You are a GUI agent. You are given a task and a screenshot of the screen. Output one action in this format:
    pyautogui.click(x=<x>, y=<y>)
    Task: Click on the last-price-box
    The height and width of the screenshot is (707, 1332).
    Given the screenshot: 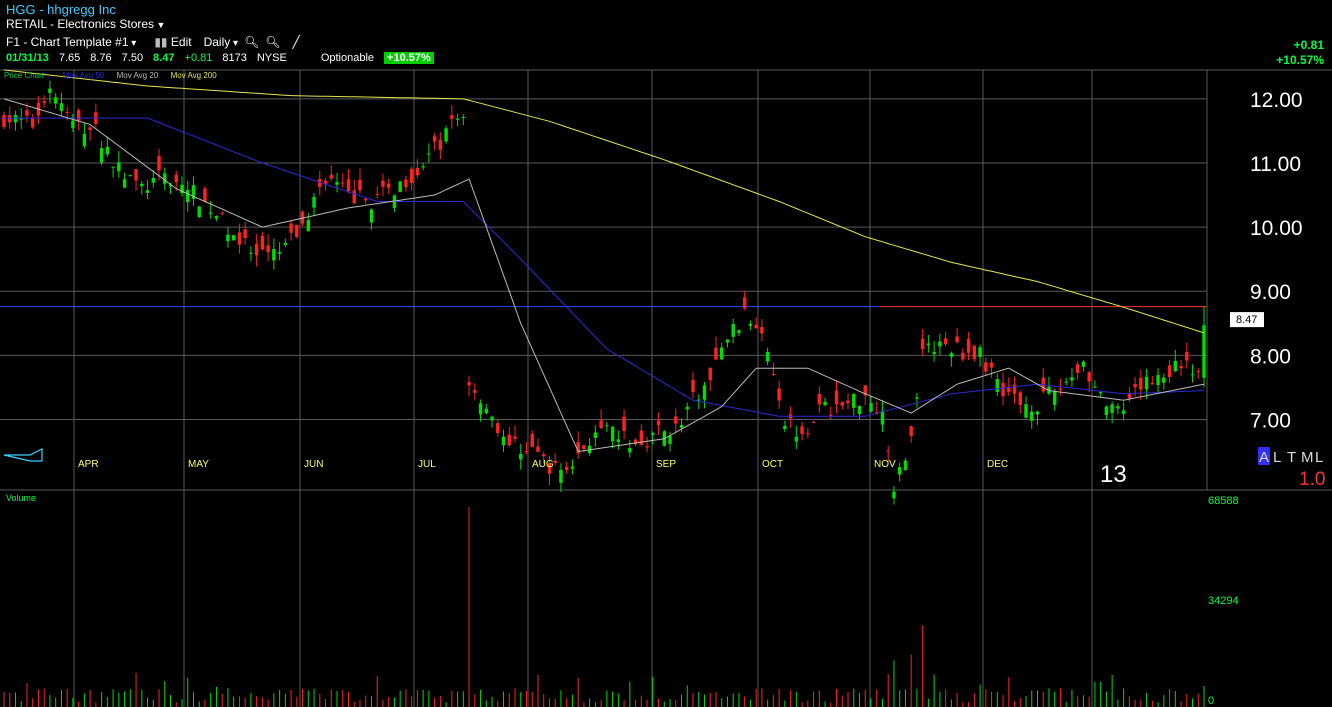 What is the action you would take?
    pyautogui.click(x=1247, y=320)
    